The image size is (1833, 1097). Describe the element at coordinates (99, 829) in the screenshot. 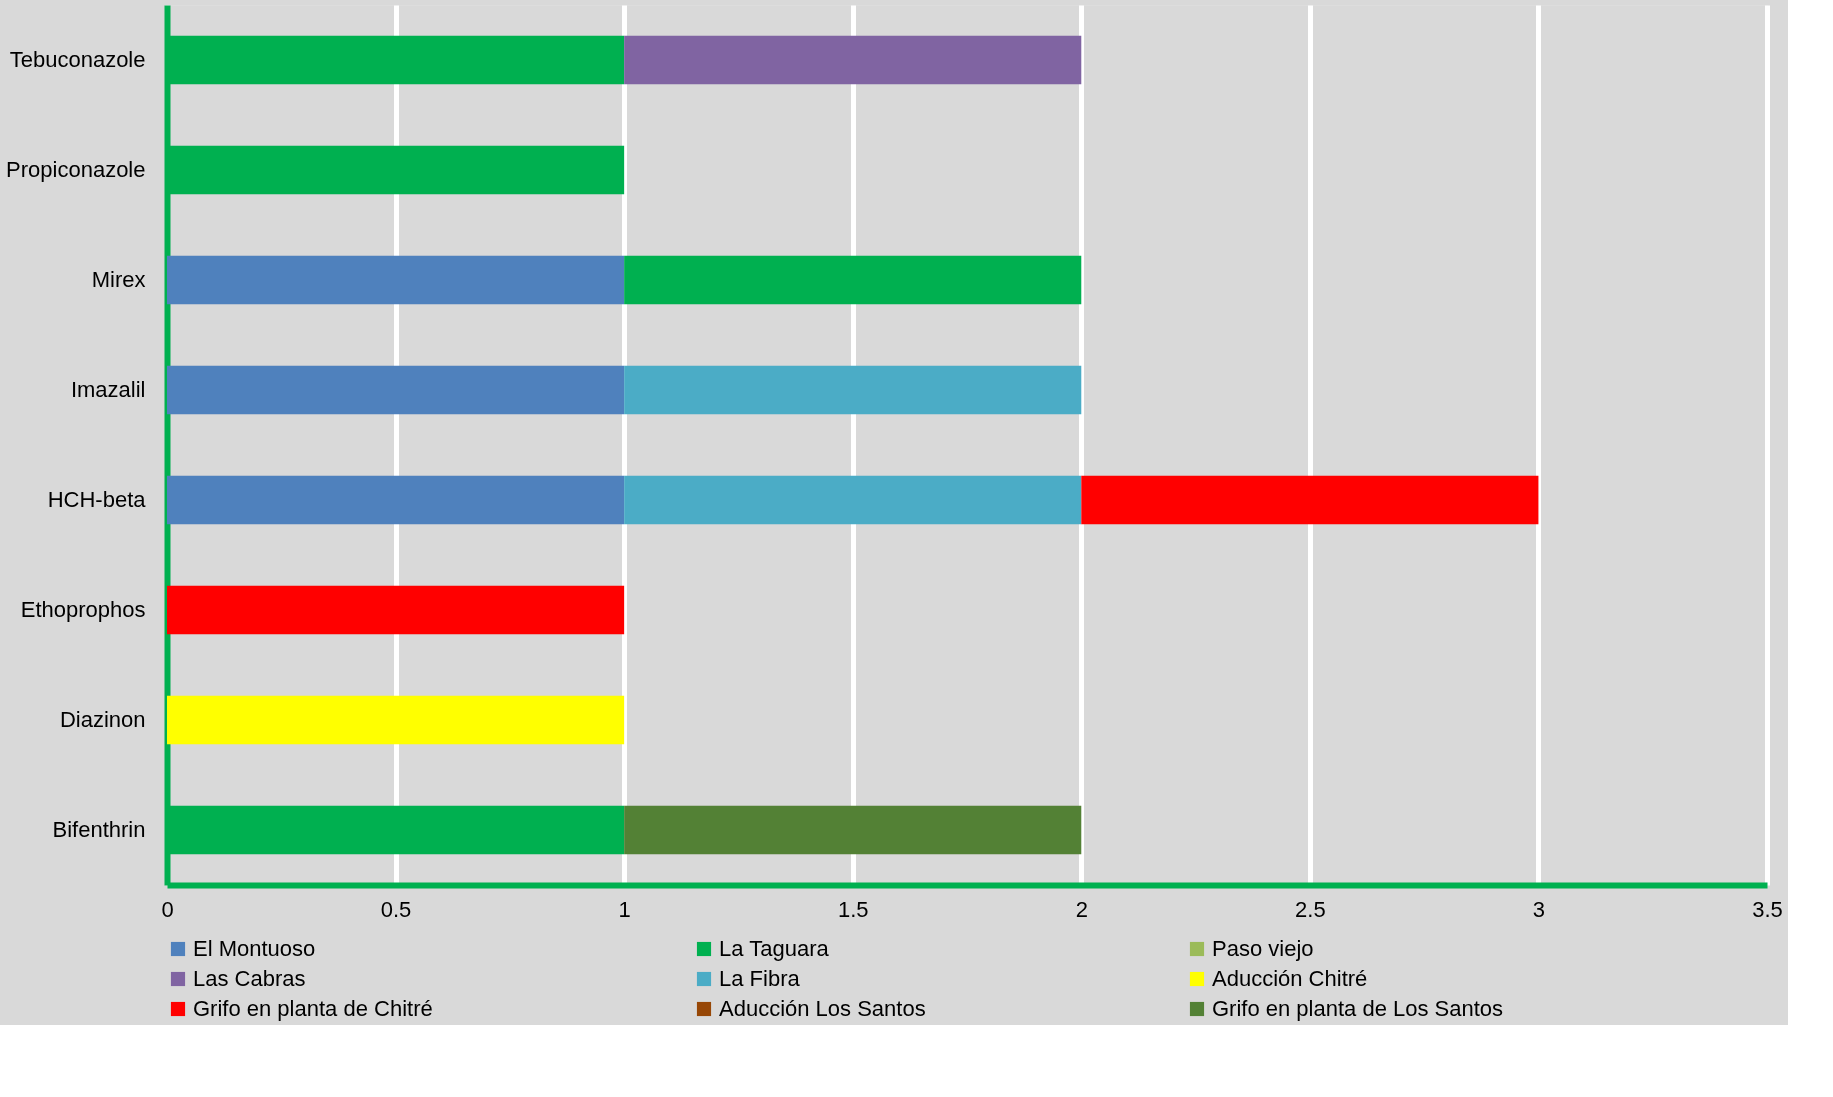

I see `y-tick-label: Bifenthrin` at that location.